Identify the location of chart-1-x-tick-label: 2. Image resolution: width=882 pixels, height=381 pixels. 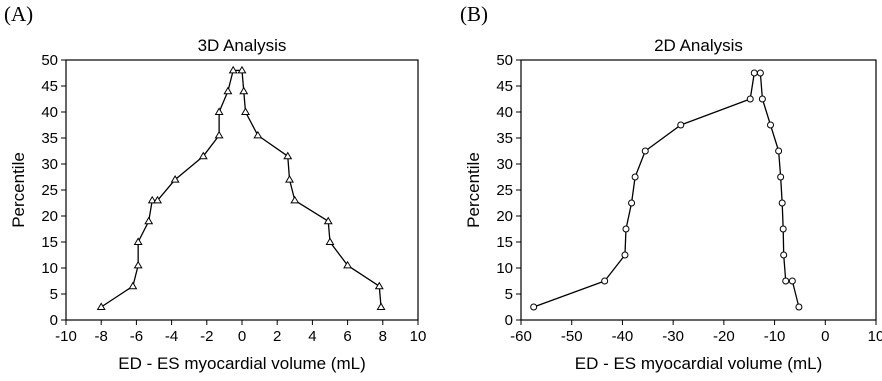
(277, 336).